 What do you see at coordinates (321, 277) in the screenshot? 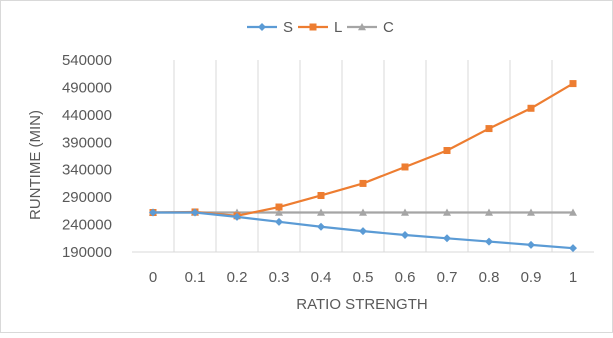
I see `x-tick-label: 0.4` at bounding box center [321, 277].